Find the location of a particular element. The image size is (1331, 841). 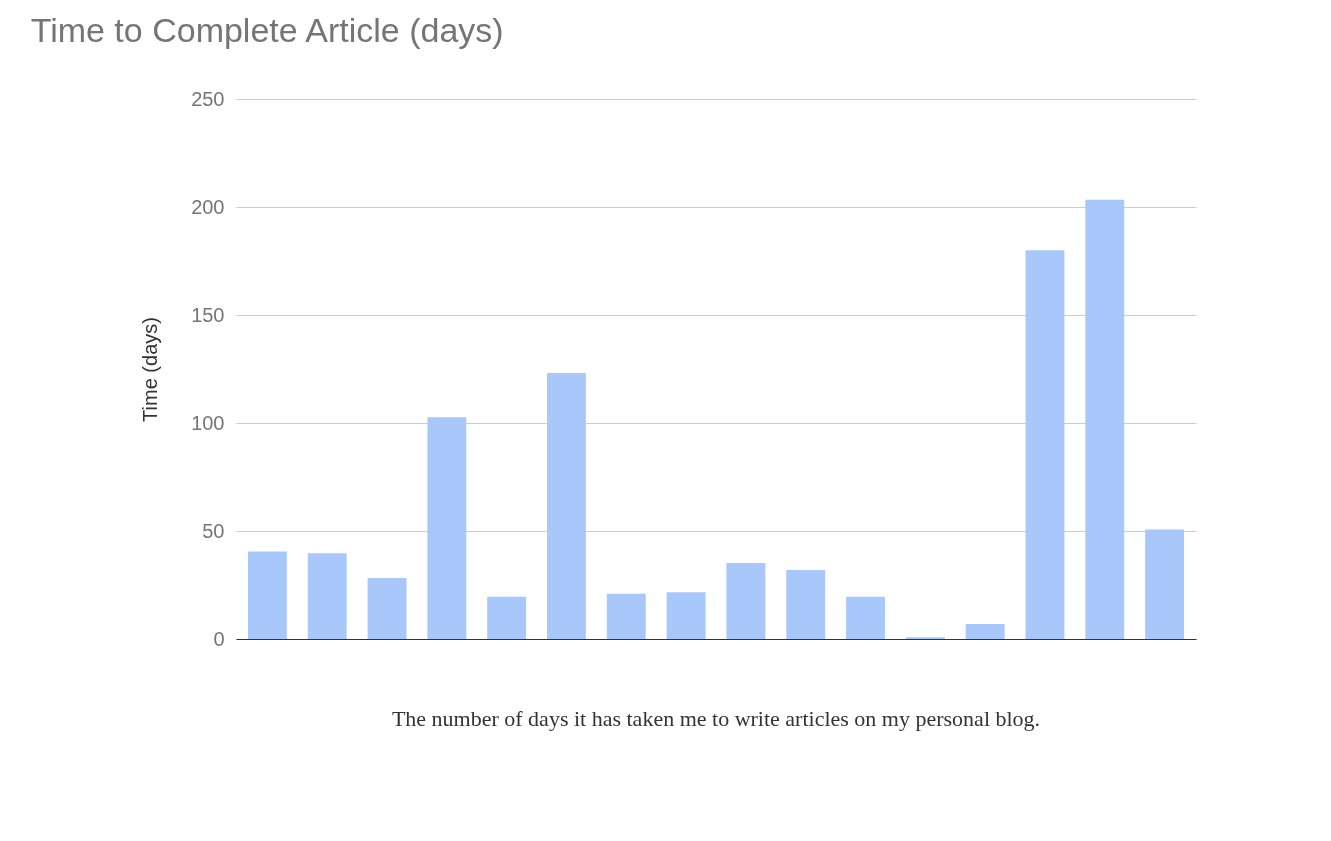

y-tick-label: 200 is located at coordinates (208, 206).